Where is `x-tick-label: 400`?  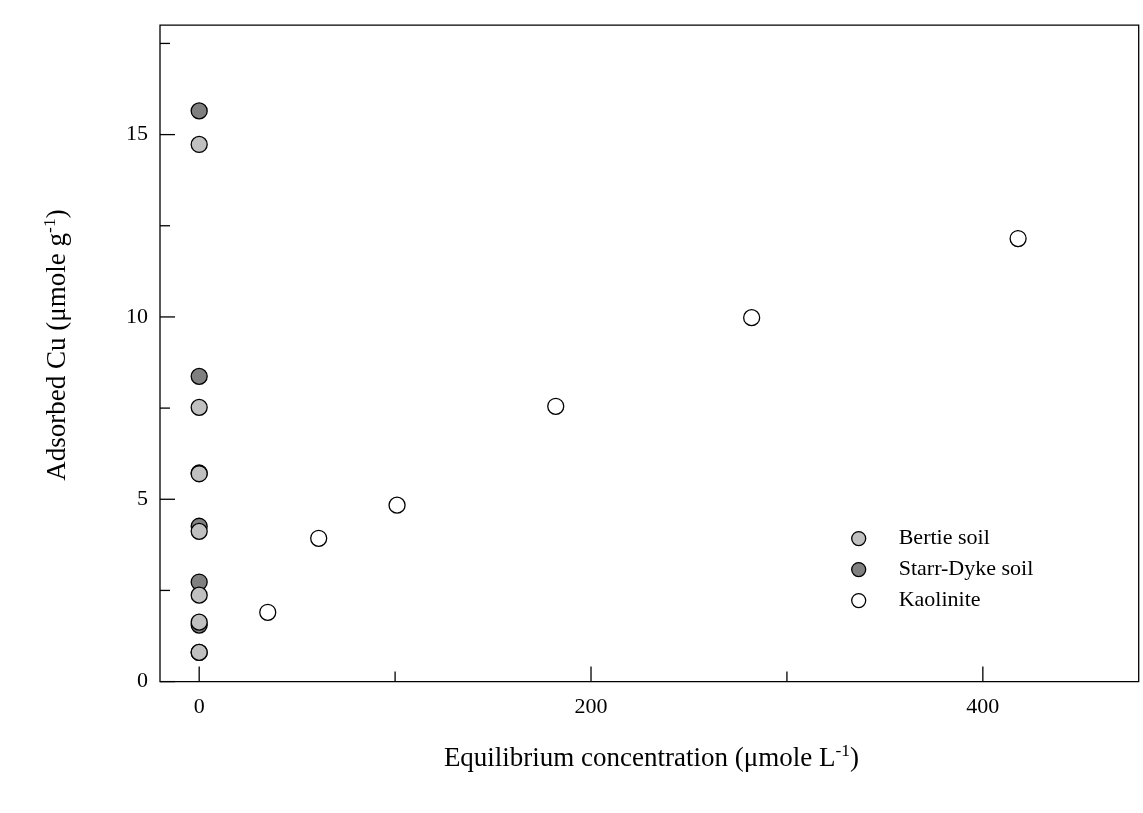
x-tick-label: 400 is located at coordinates (983, 705).